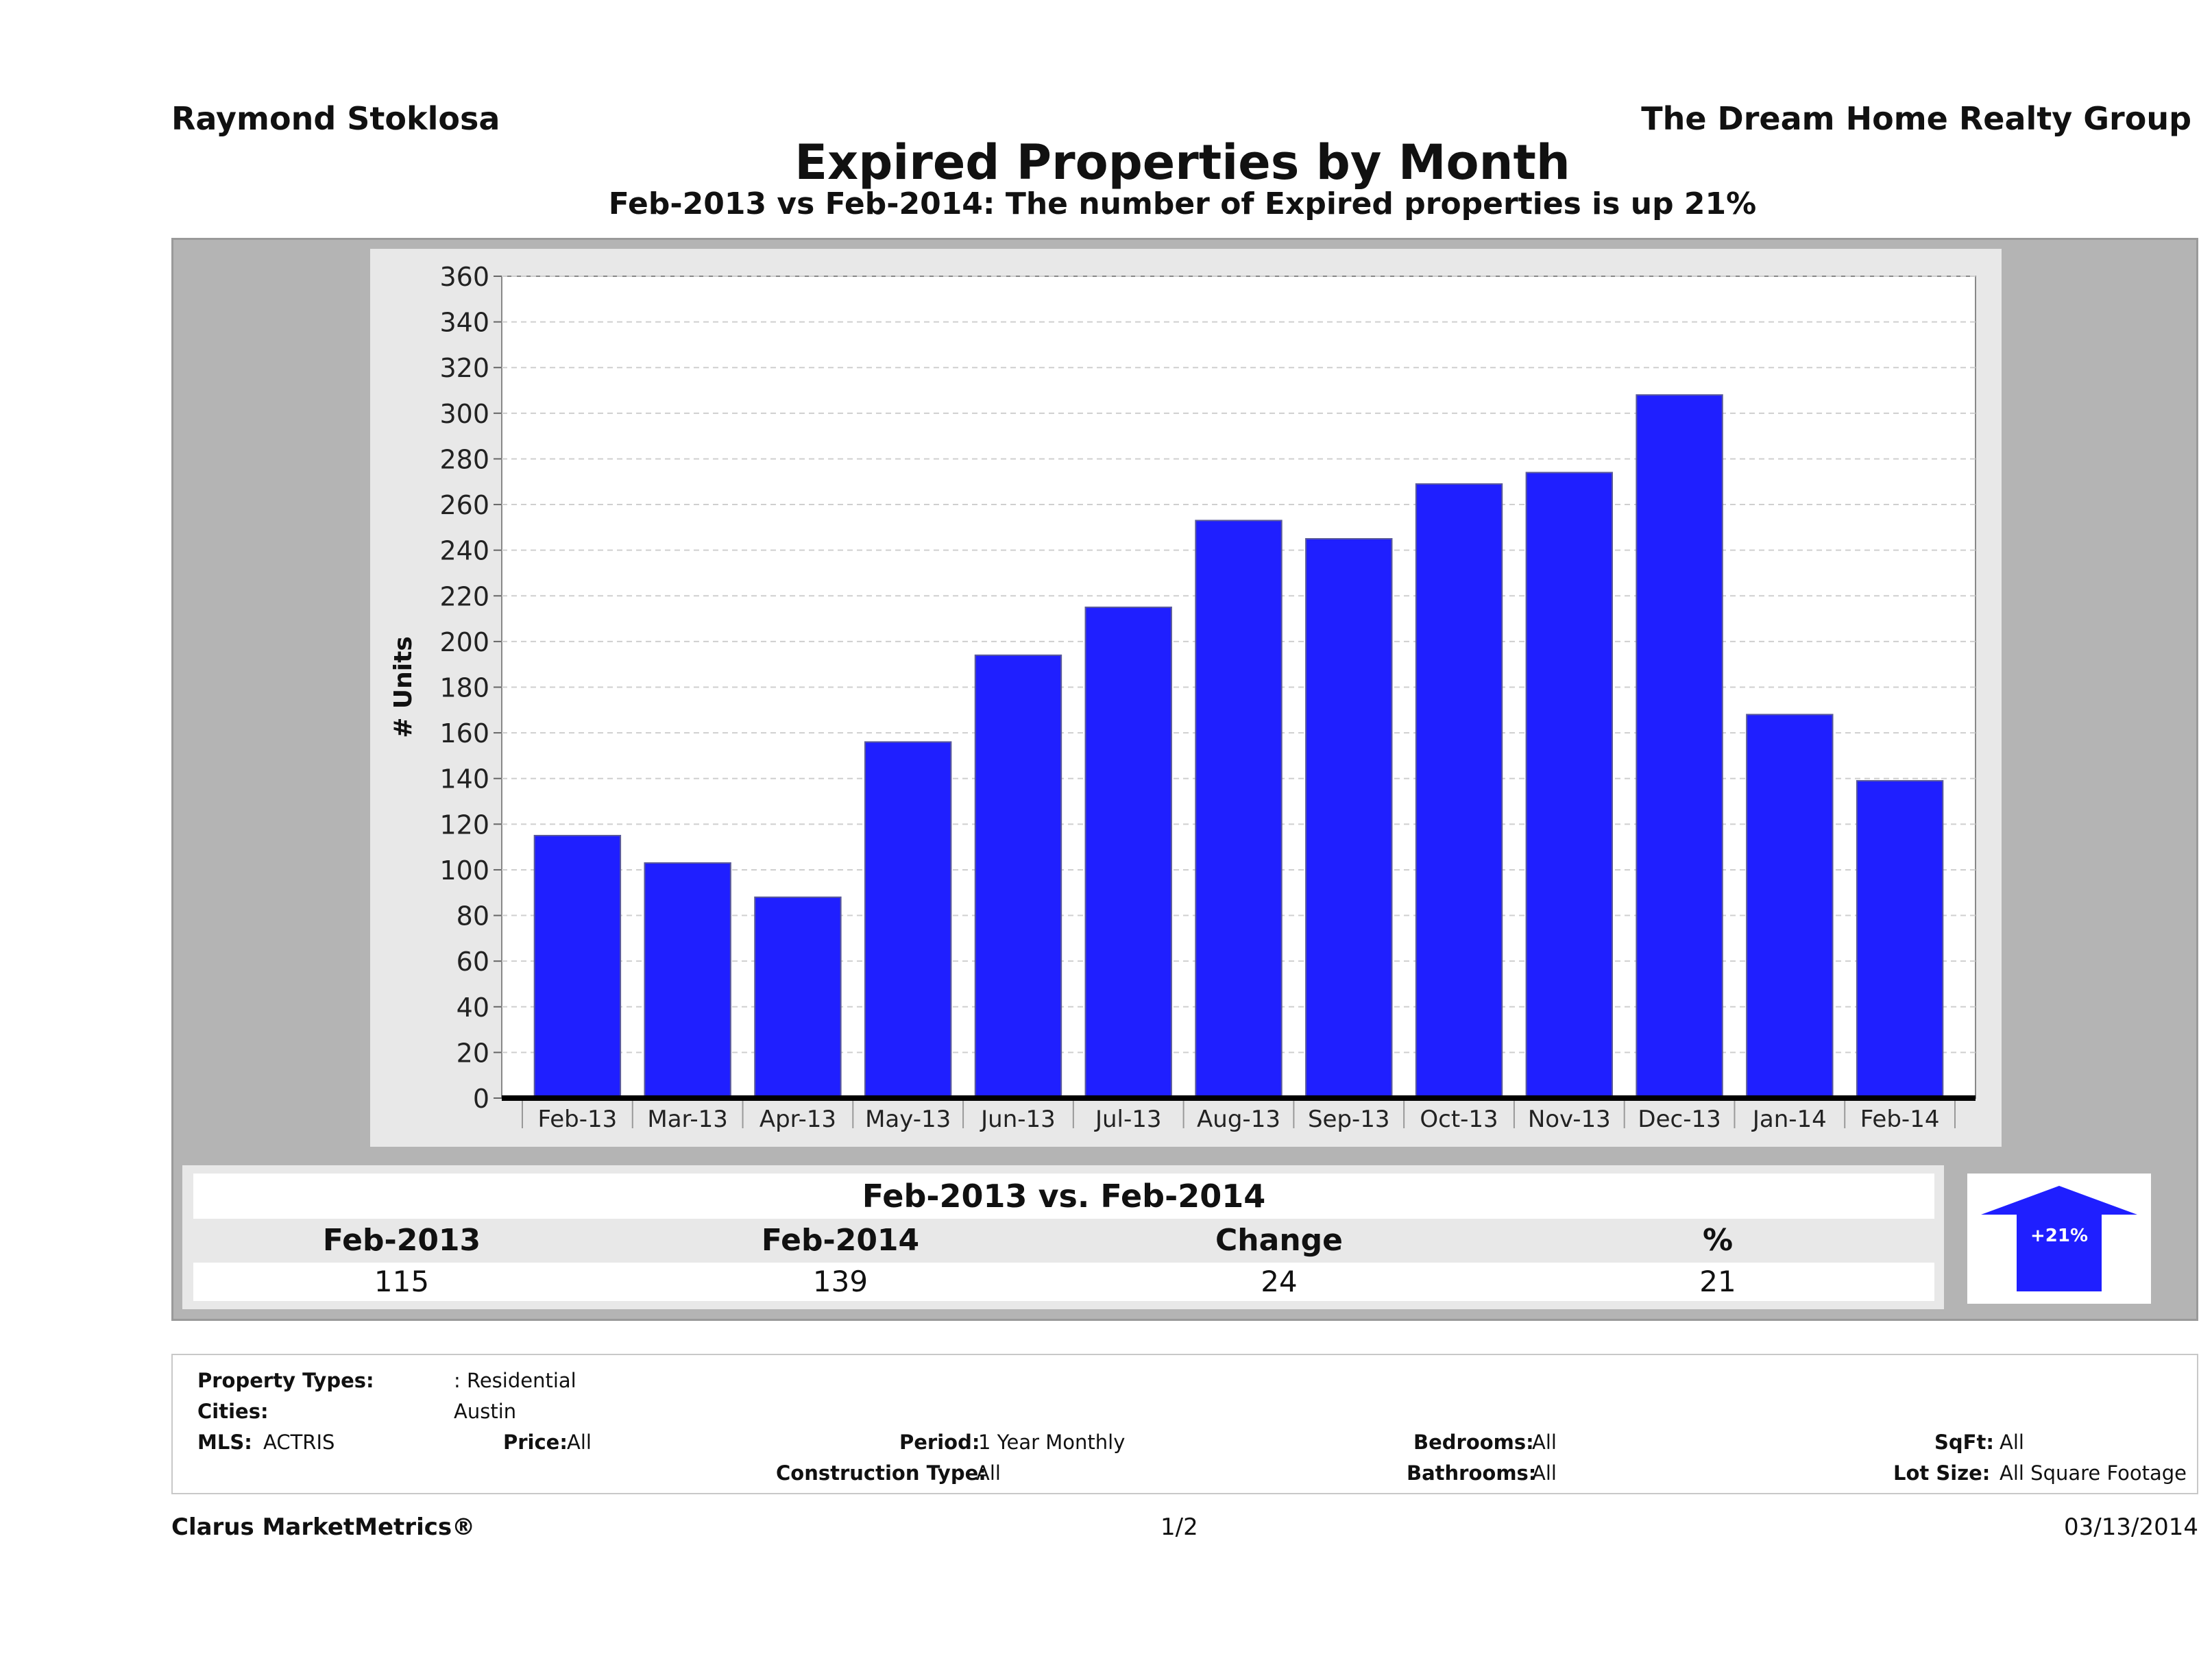 This screenshot has height=1678, width=2212. Describe the element at coordinates (1718, 1240) in the screenshot. I see `comparison-header-percent: %` at that location.